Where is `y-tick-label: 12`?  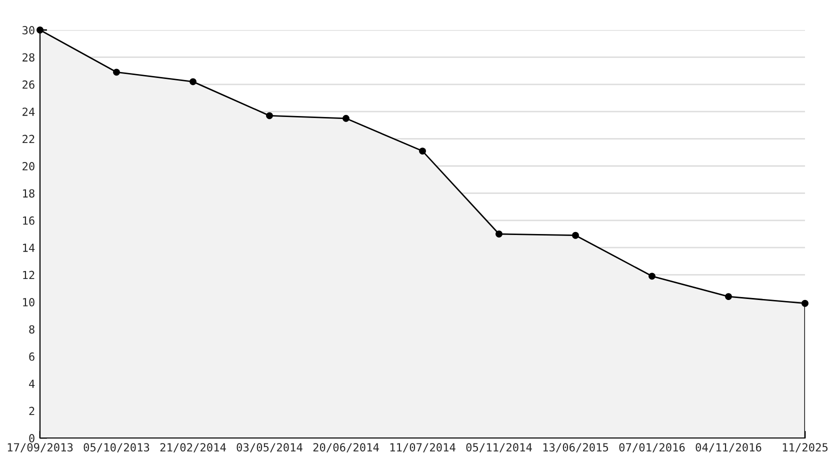 y-tick-label: 12 is located at coordinates (28, 275).